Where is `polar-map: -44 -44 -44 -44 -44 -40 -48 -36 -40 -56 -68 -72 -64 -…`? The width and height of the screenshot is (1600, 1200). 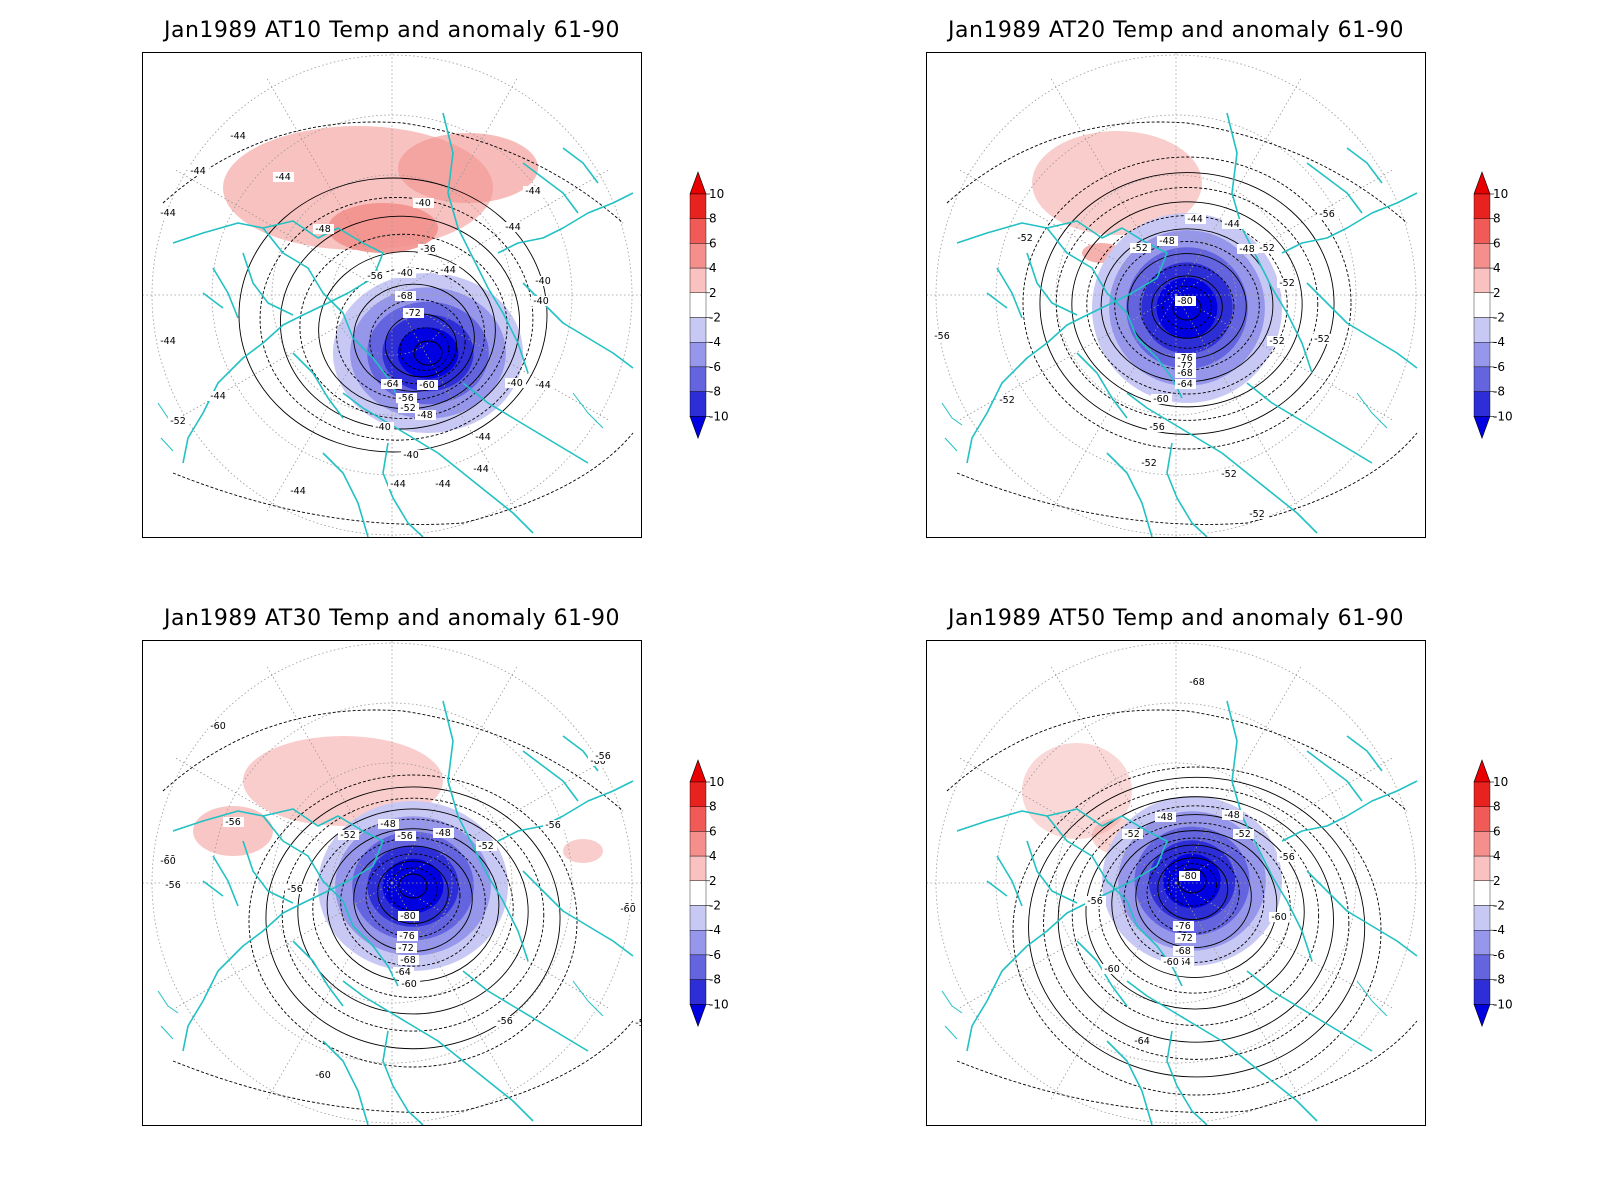 polar-map: -44 -44 -44 -44 -44 -40 -48 -36 -40 -56 -68 -72 -64 -… is located at coordinates (392, 295).